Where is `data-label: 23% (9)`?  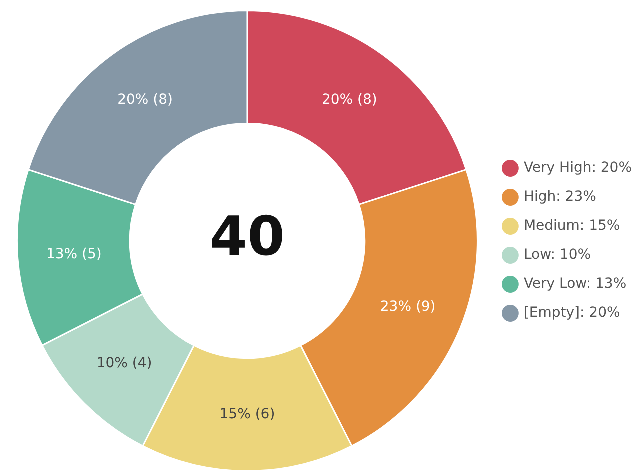 data-label: 23% (9) is located at coordinates (408, 307).